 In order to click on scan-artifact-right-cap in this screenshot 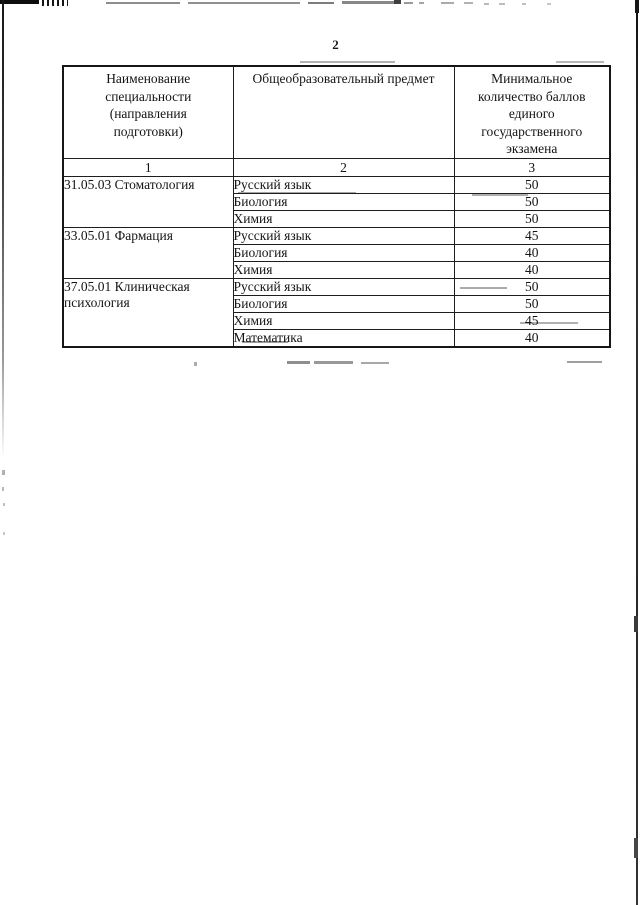, I will do `click(637, 6)`.